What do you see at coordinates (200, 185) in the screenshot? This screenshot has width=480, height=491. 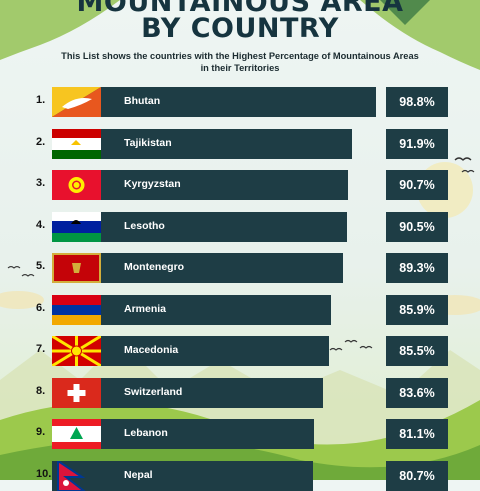 I see `bar-kyrgyzstan` at bounding box center [200, 185].